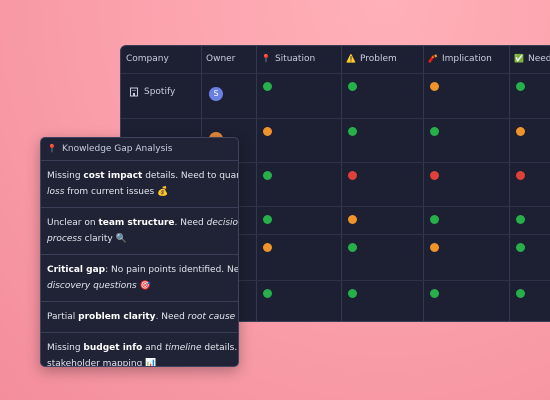 This screenshot has width=550, height=400. I want to click on header-label: Company, so click(147, 59).